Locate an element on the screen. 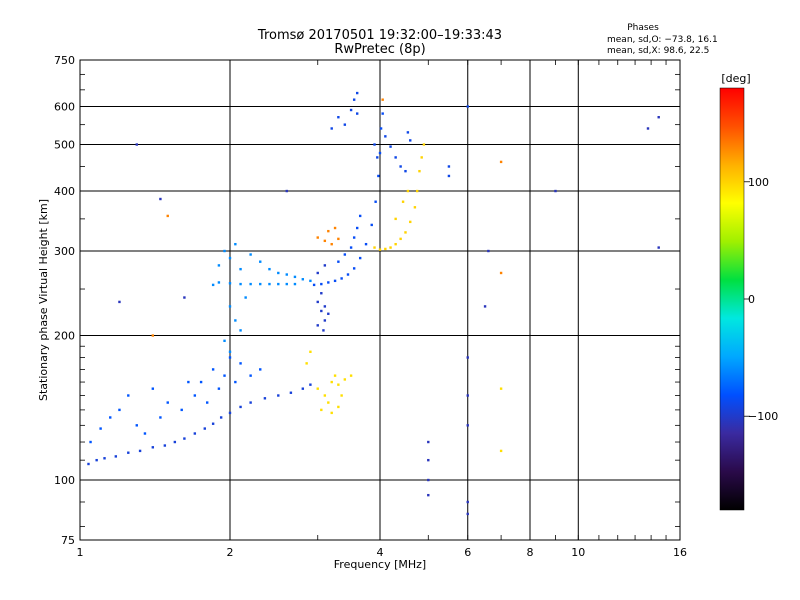 Image resolution: width=800 pixels, height=600 pixels. series-x-trace is located at coordinates (399, 197).